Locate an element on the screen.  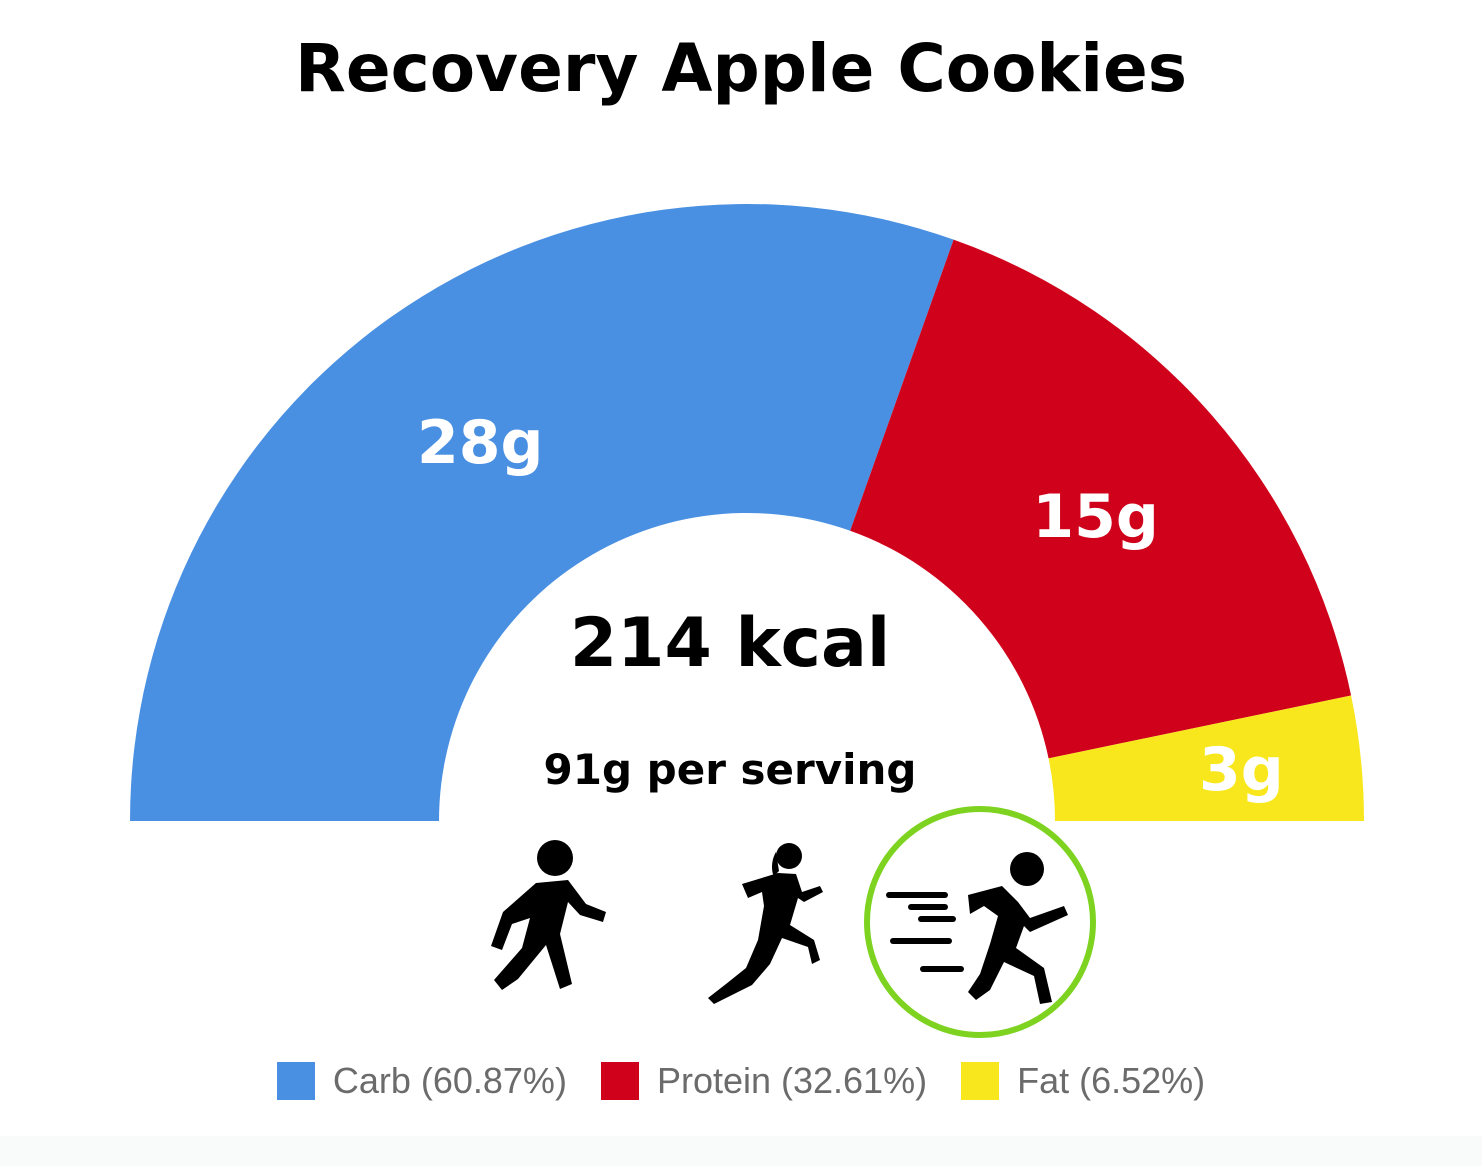
legend-label-fat: Fat (6.52%) is located at coordinates (1111, 1080).